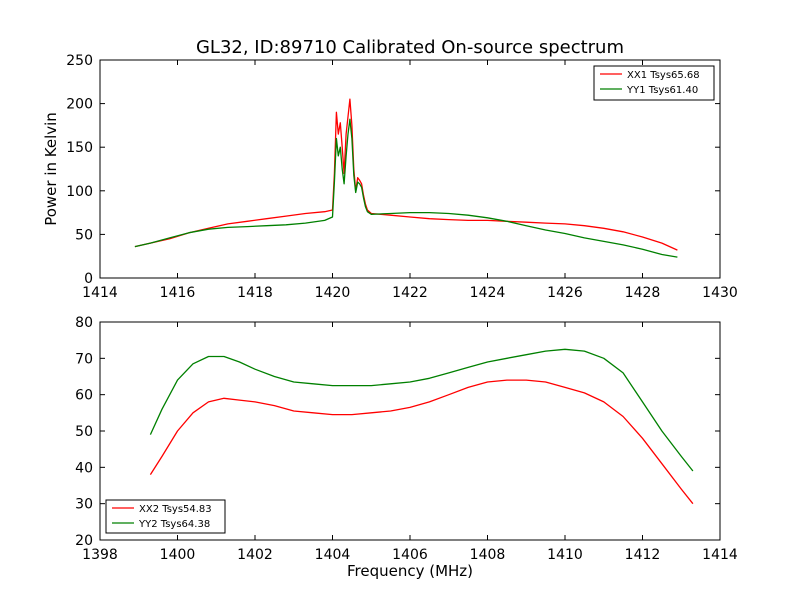 The image size is (800, 600). I want to click on top-x-tick-label: 1430, so click(720, 293).